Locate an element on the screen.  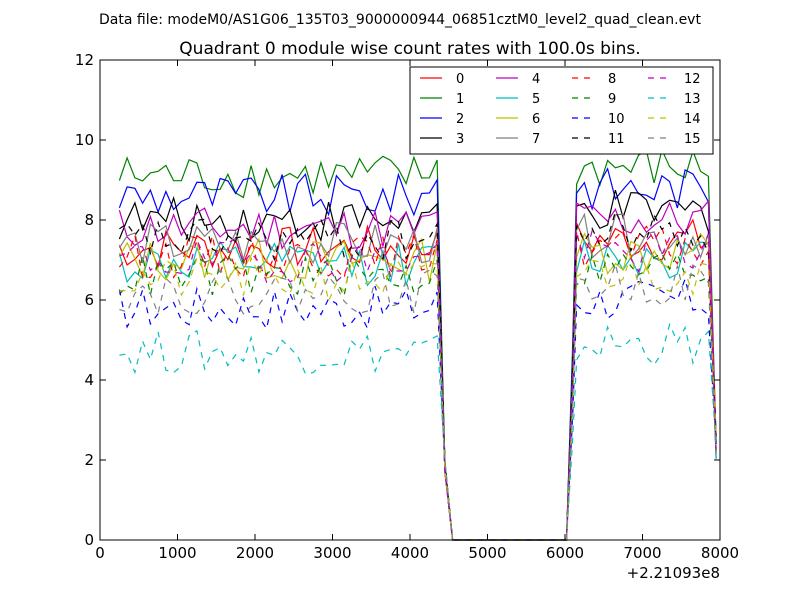
x-tick-label: 3000 is located at coordinates (332, 553).